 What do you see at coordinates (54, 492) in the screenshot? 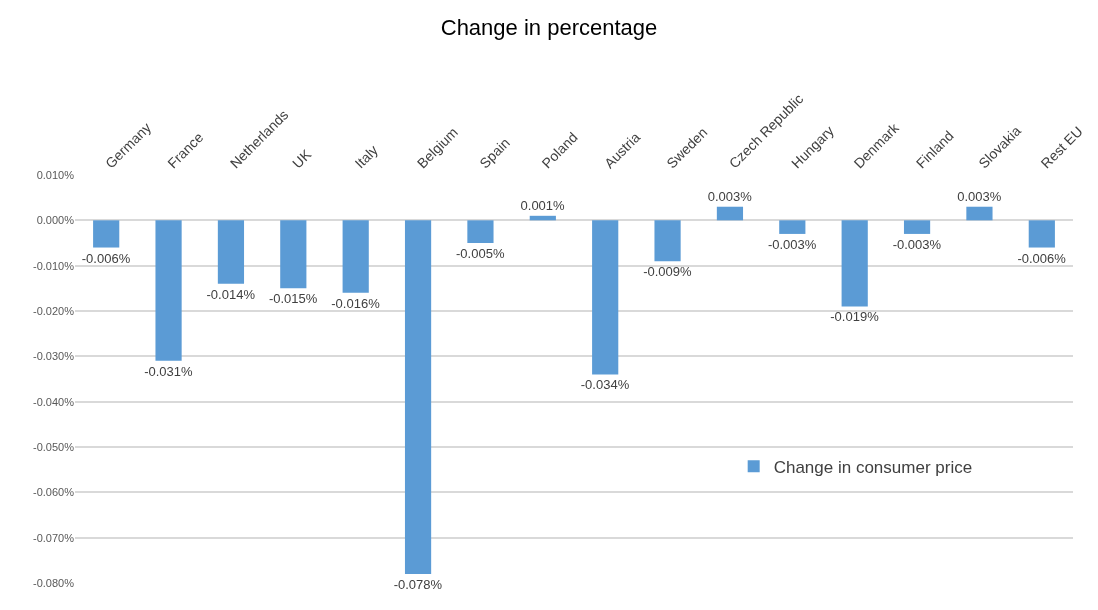
I see `y-tick-label: -0.060%` at bounding box center [54, 492].